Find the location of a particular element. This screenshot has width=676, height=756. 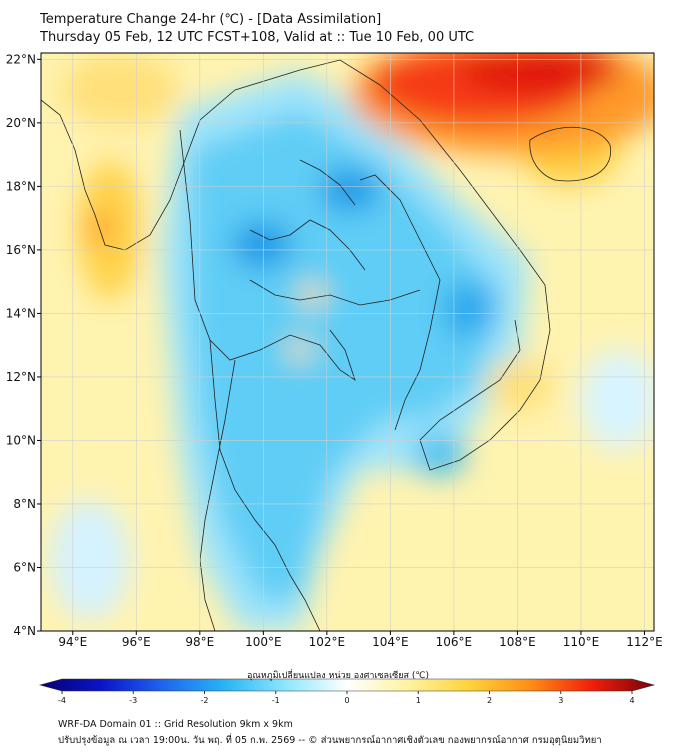

colorbar-tick-label: -4 is located at coordinates (62, 700).